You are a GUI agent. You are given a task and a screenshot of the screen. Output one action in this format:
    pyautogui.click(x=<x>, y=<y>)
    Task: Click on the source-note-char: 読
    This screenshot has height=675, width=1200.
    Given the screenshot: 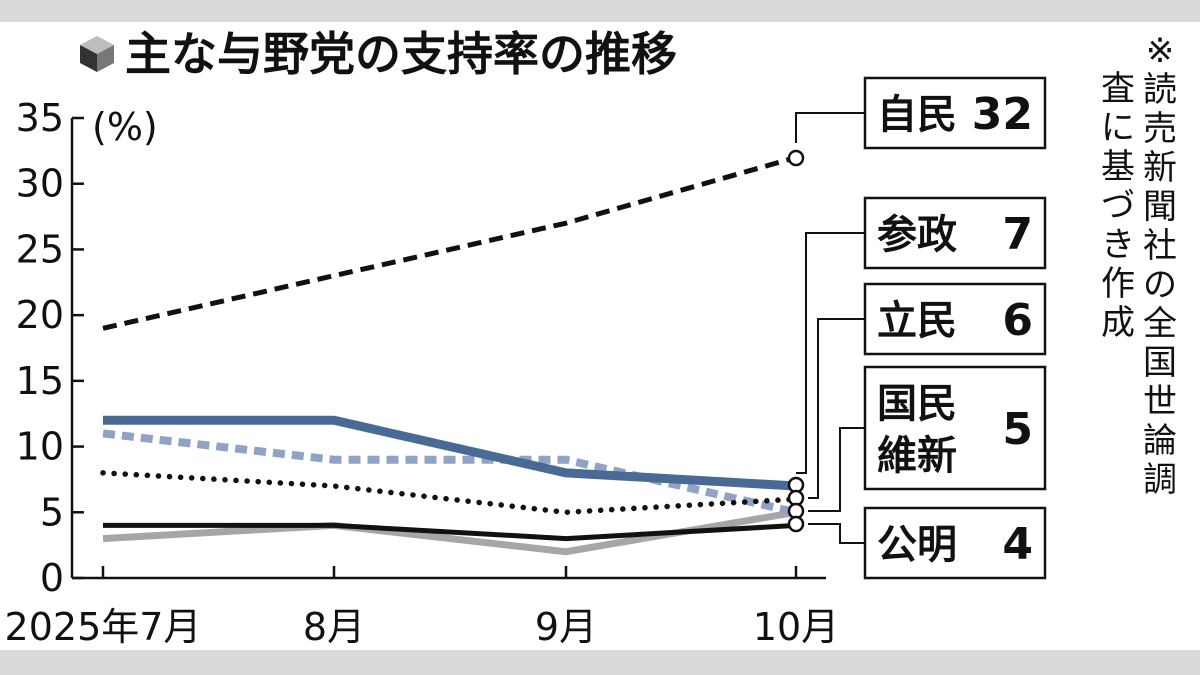 What is the action you would take?
    pyautogui.click(x=1160, y=90)
    